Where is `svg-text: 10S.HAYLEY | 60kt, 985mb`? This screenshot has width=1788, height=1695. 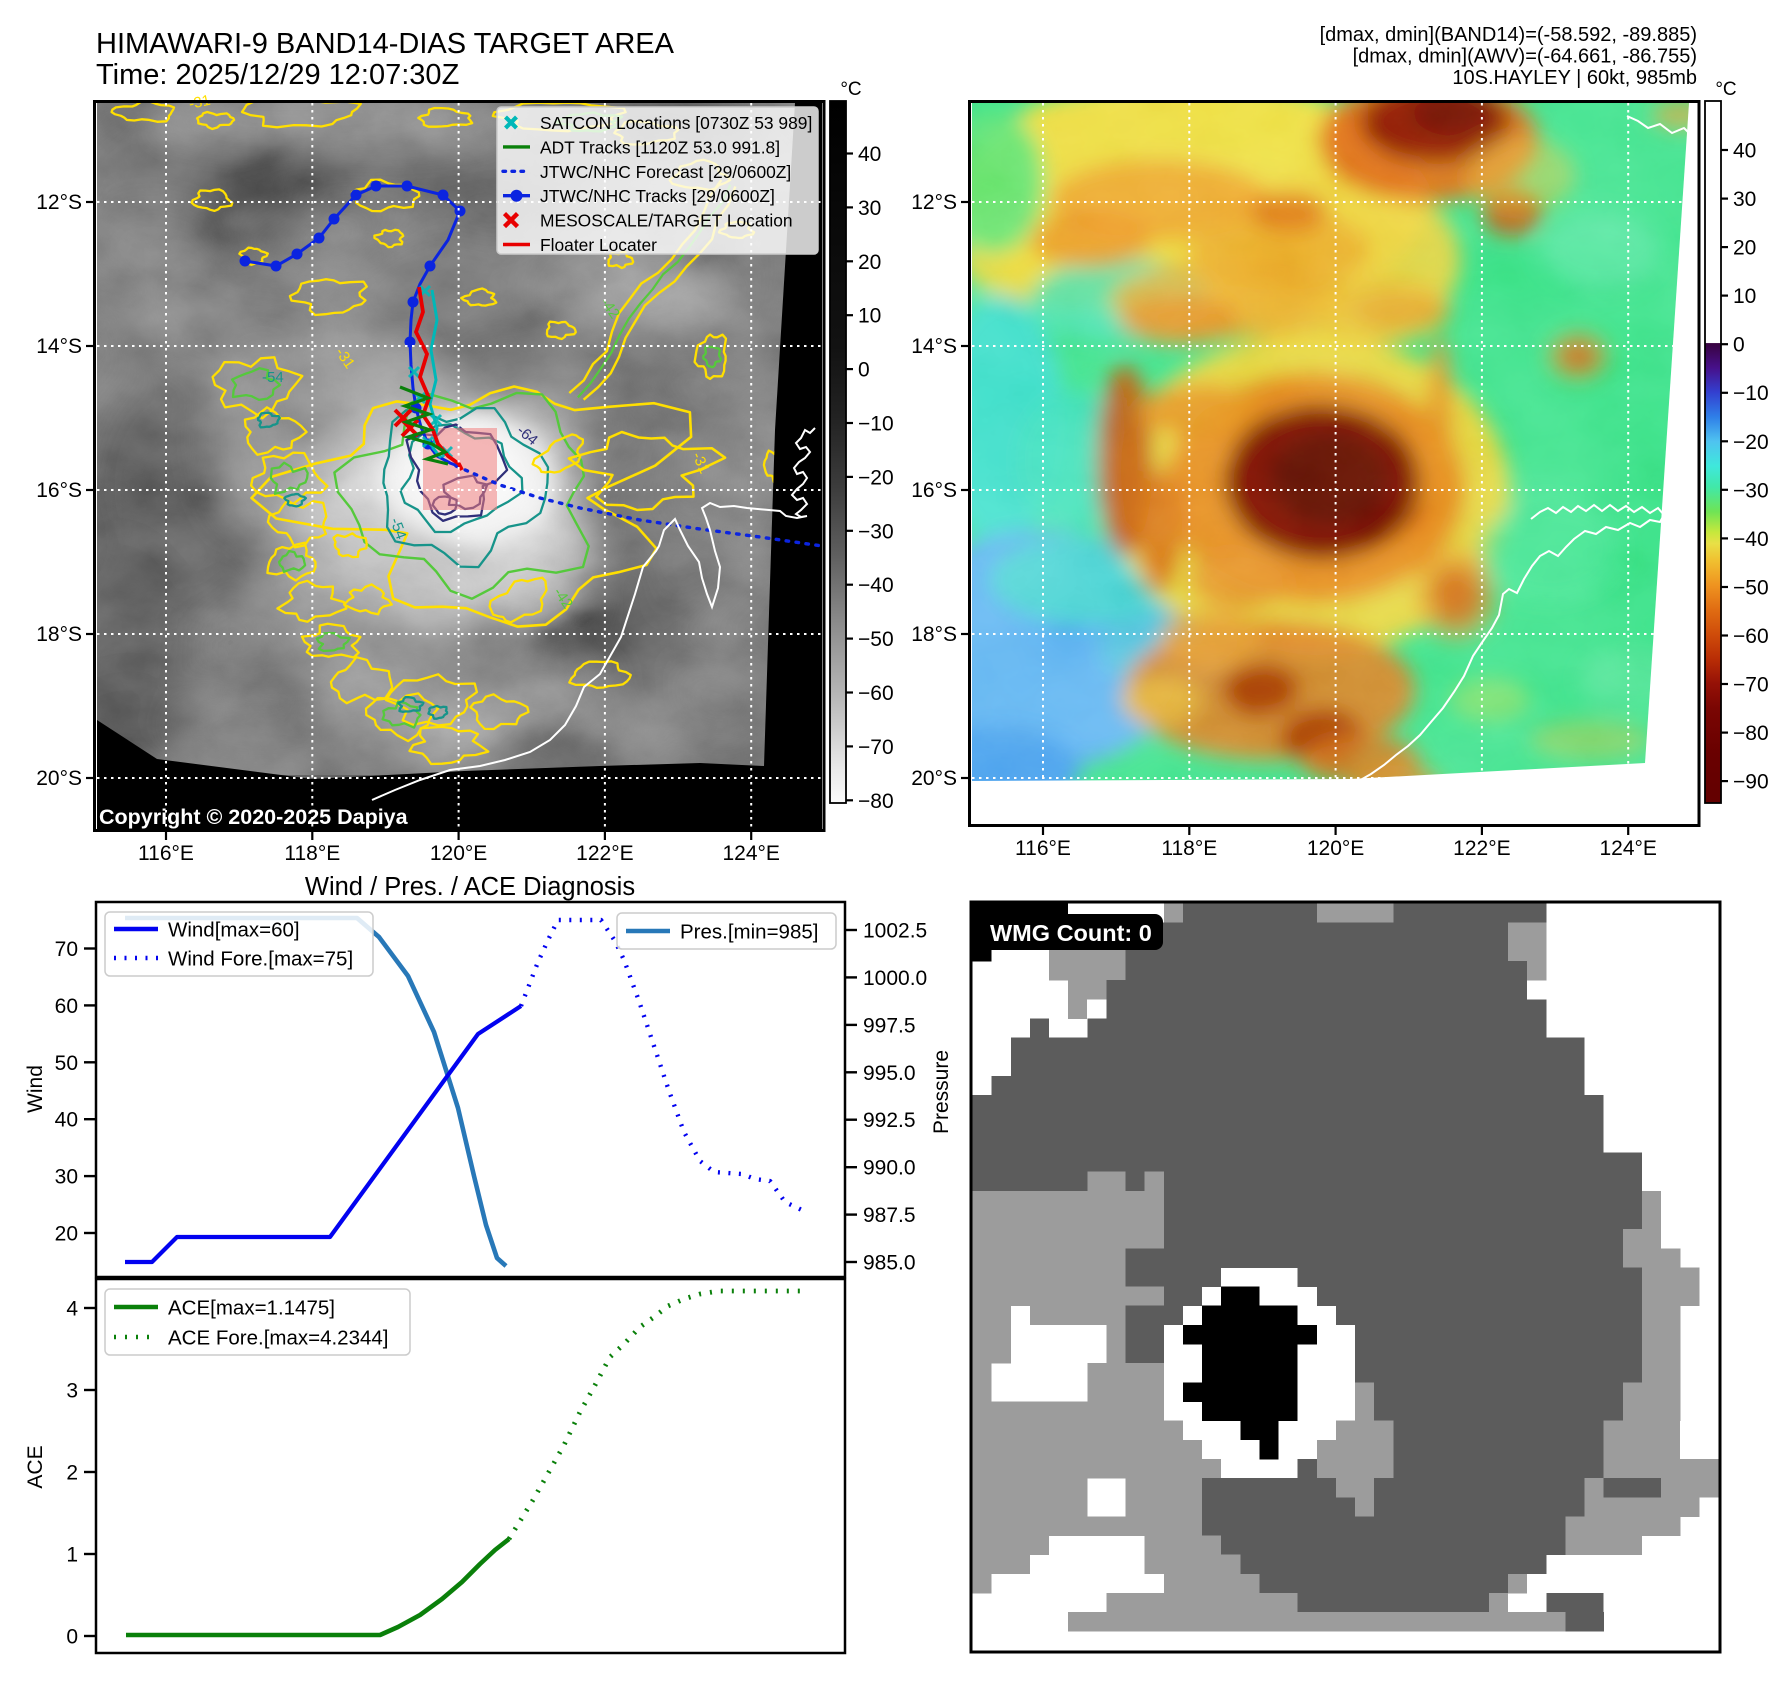 svg-text: 10S.HAYLEY | 60kt, 985mb is located at coordinates (1574, 78).